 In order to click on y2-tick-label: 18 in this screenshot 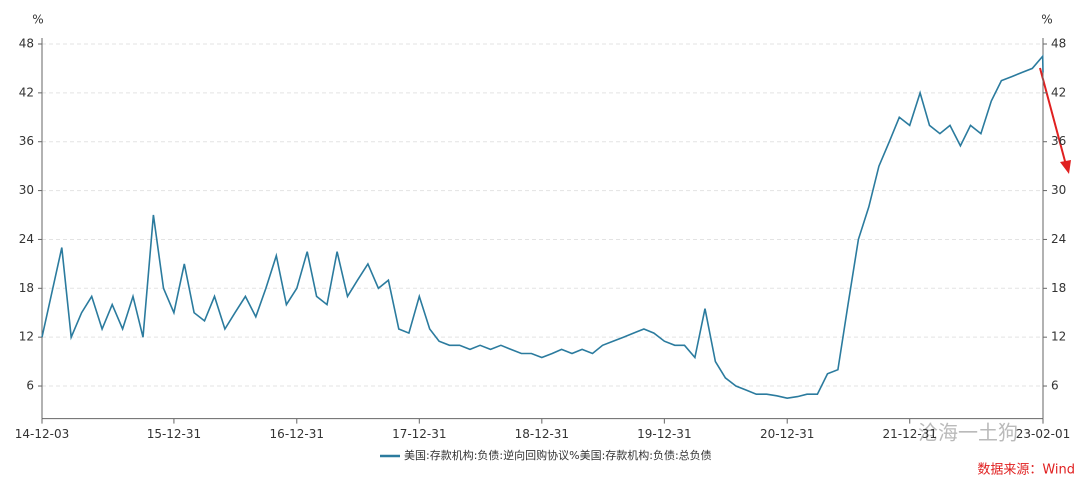, I will do `click(1058, 288)`.